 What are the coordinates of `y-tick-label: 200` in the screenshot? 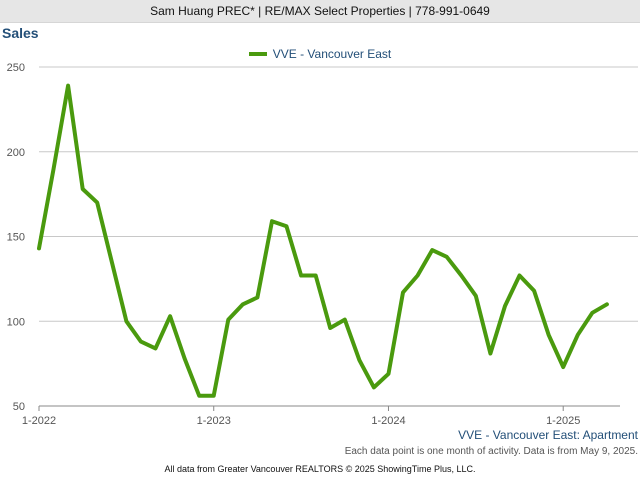 It's located at (16, 153).